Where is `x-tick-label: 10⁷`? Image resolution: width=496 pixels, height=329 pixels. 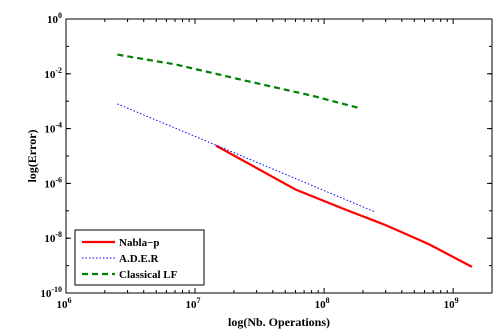
x-tick-label: 10⁷ is located at coordinates (193, 303).